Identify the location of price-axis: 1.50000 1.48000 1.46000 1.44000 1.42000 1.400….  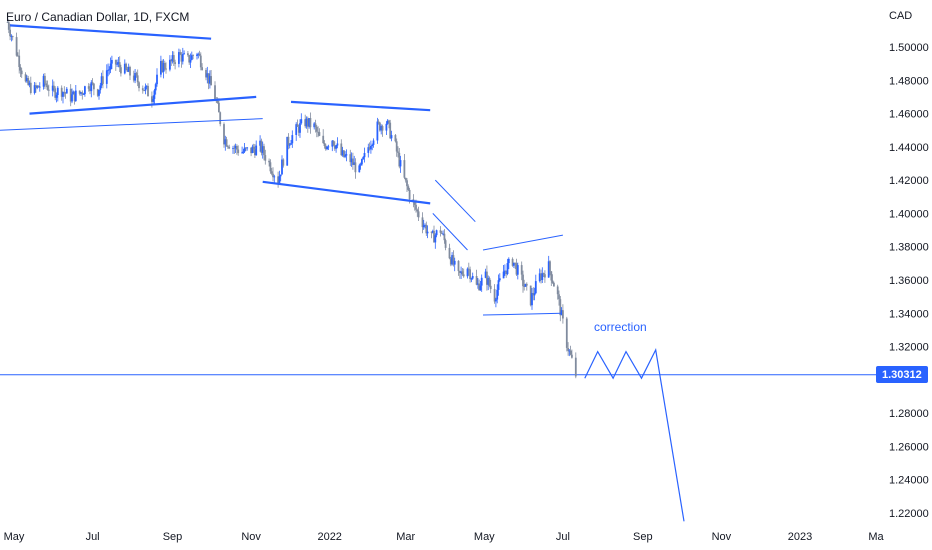
(909, 281).